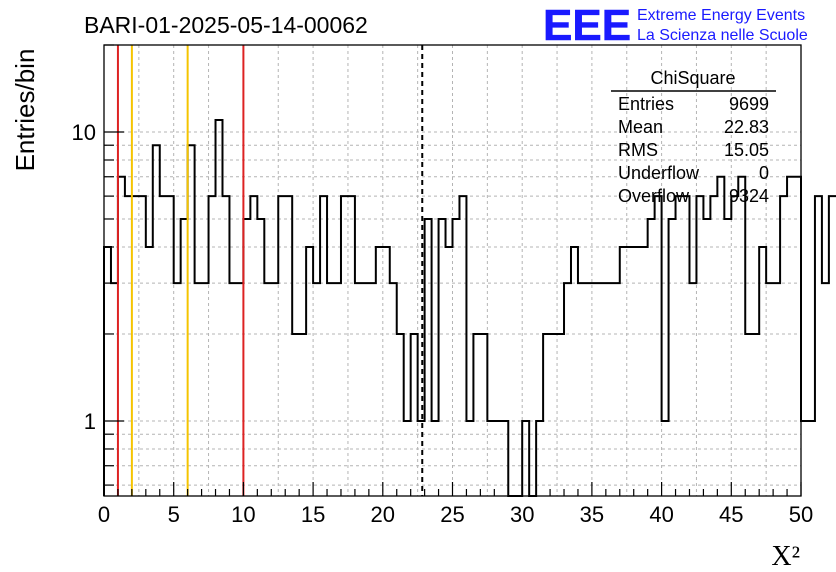  I want to click on logo-line-2: La Scienza nelle Scuole, so click(722, 35).